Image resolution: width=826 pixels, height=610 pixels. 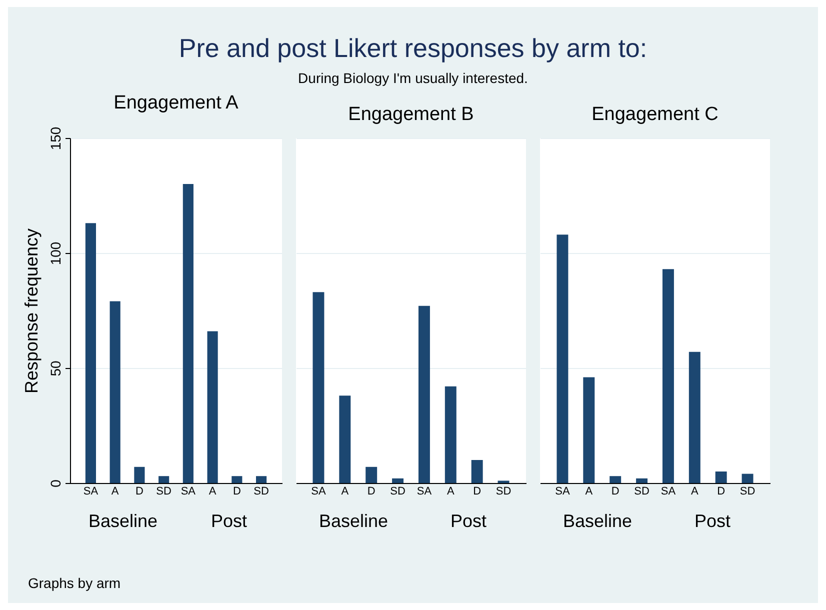 I want to click on text: Graphs by arm, so click(x=74, y=583).